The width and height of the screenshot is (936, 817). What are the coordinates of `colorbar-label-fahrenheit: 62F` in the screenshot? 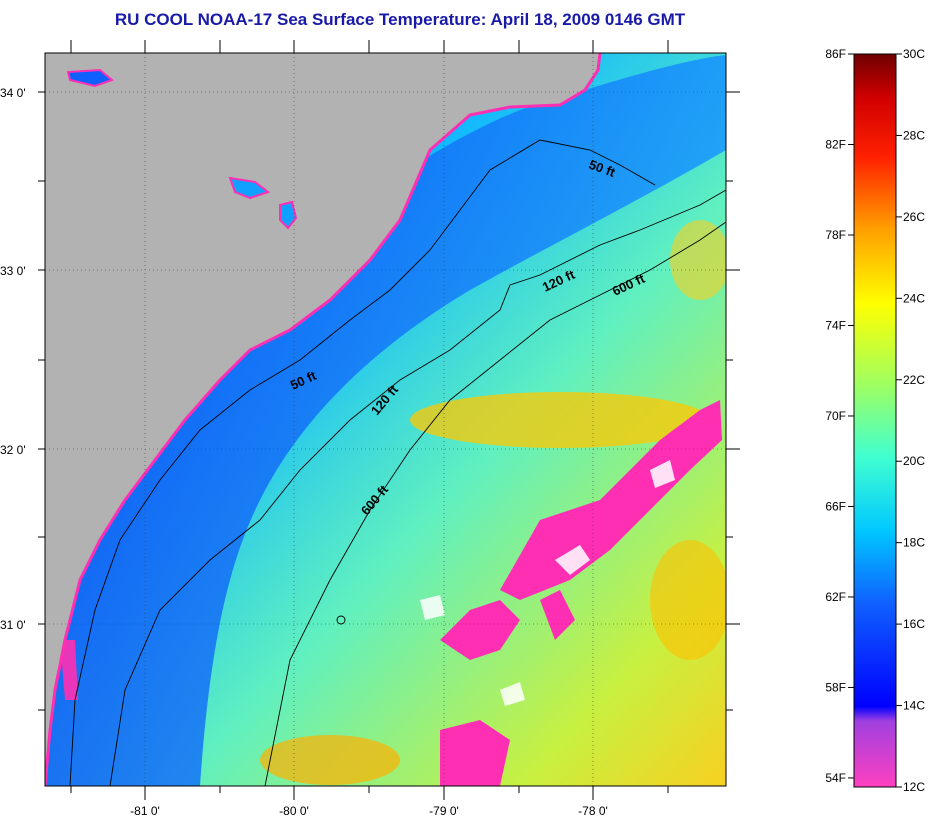 It's located at (835, 597).